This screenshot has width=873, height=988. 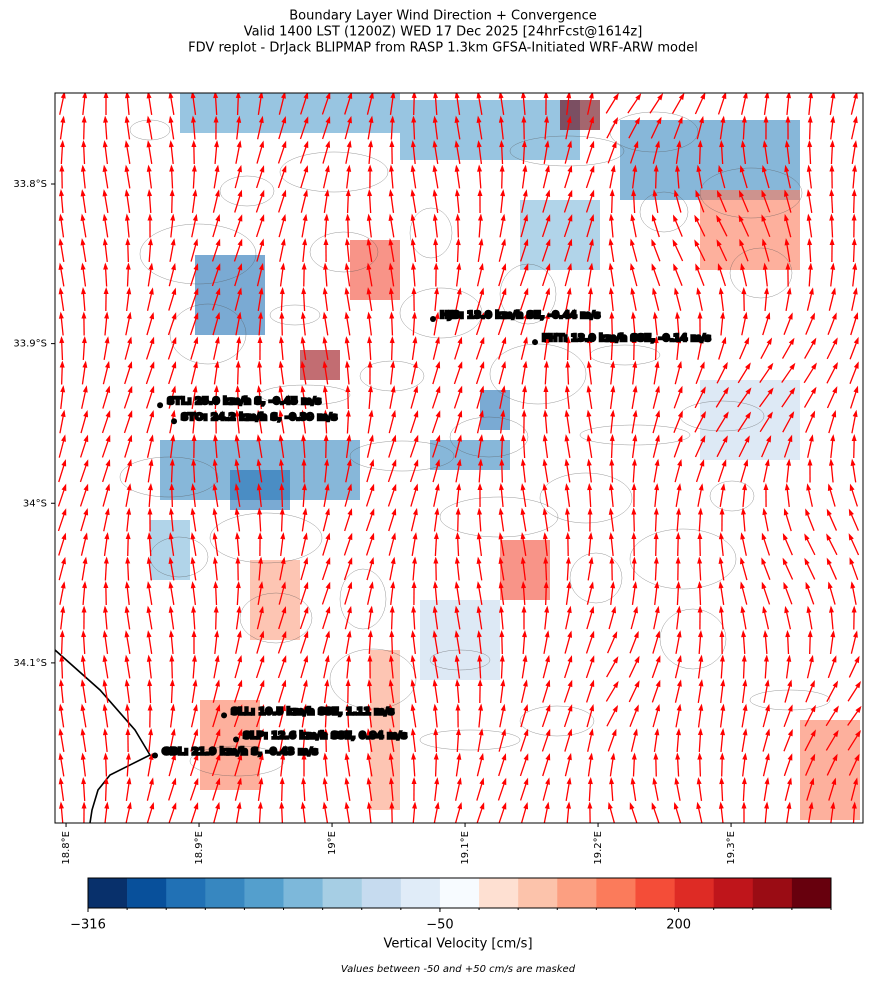 What do you see at coordinates (199, 848) in the screenshot?
I see `x-tick-label: 18.9°E` at bounding box center [199, 848].